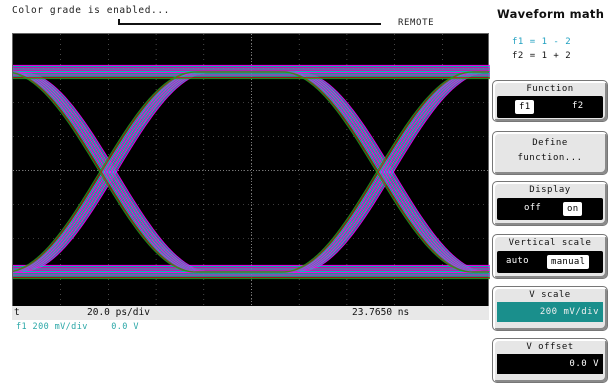 The image size is (611, 386). Describe the element at coordinates (17, 312) in the screenshot. I see `timebase-marker: t` at that location.